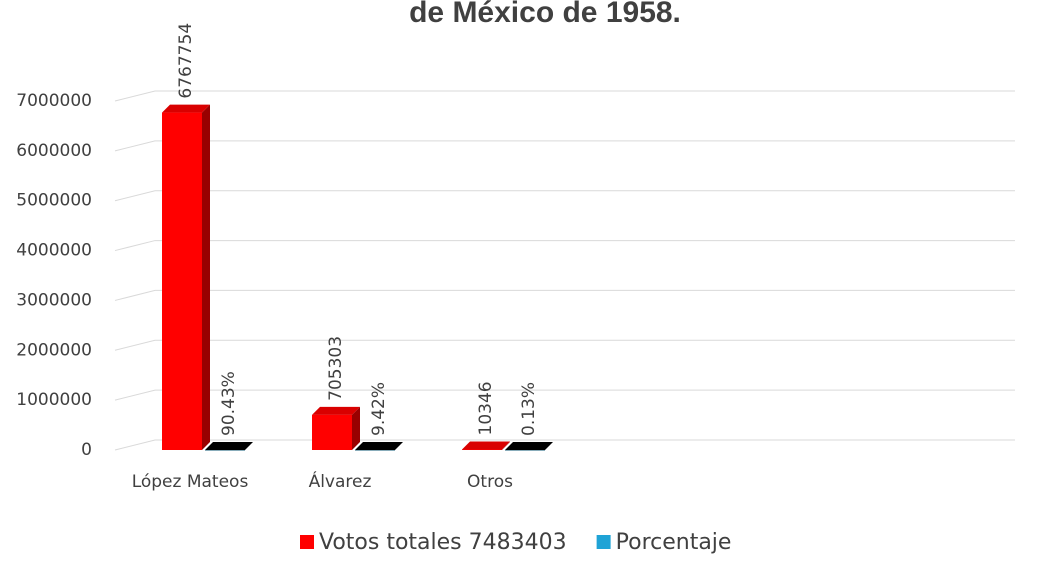 The image size is (1042, 562). Describe the element at coordinates (545, 14) in the screenshot. I see `chart-title: de México de 1958.` at that location.